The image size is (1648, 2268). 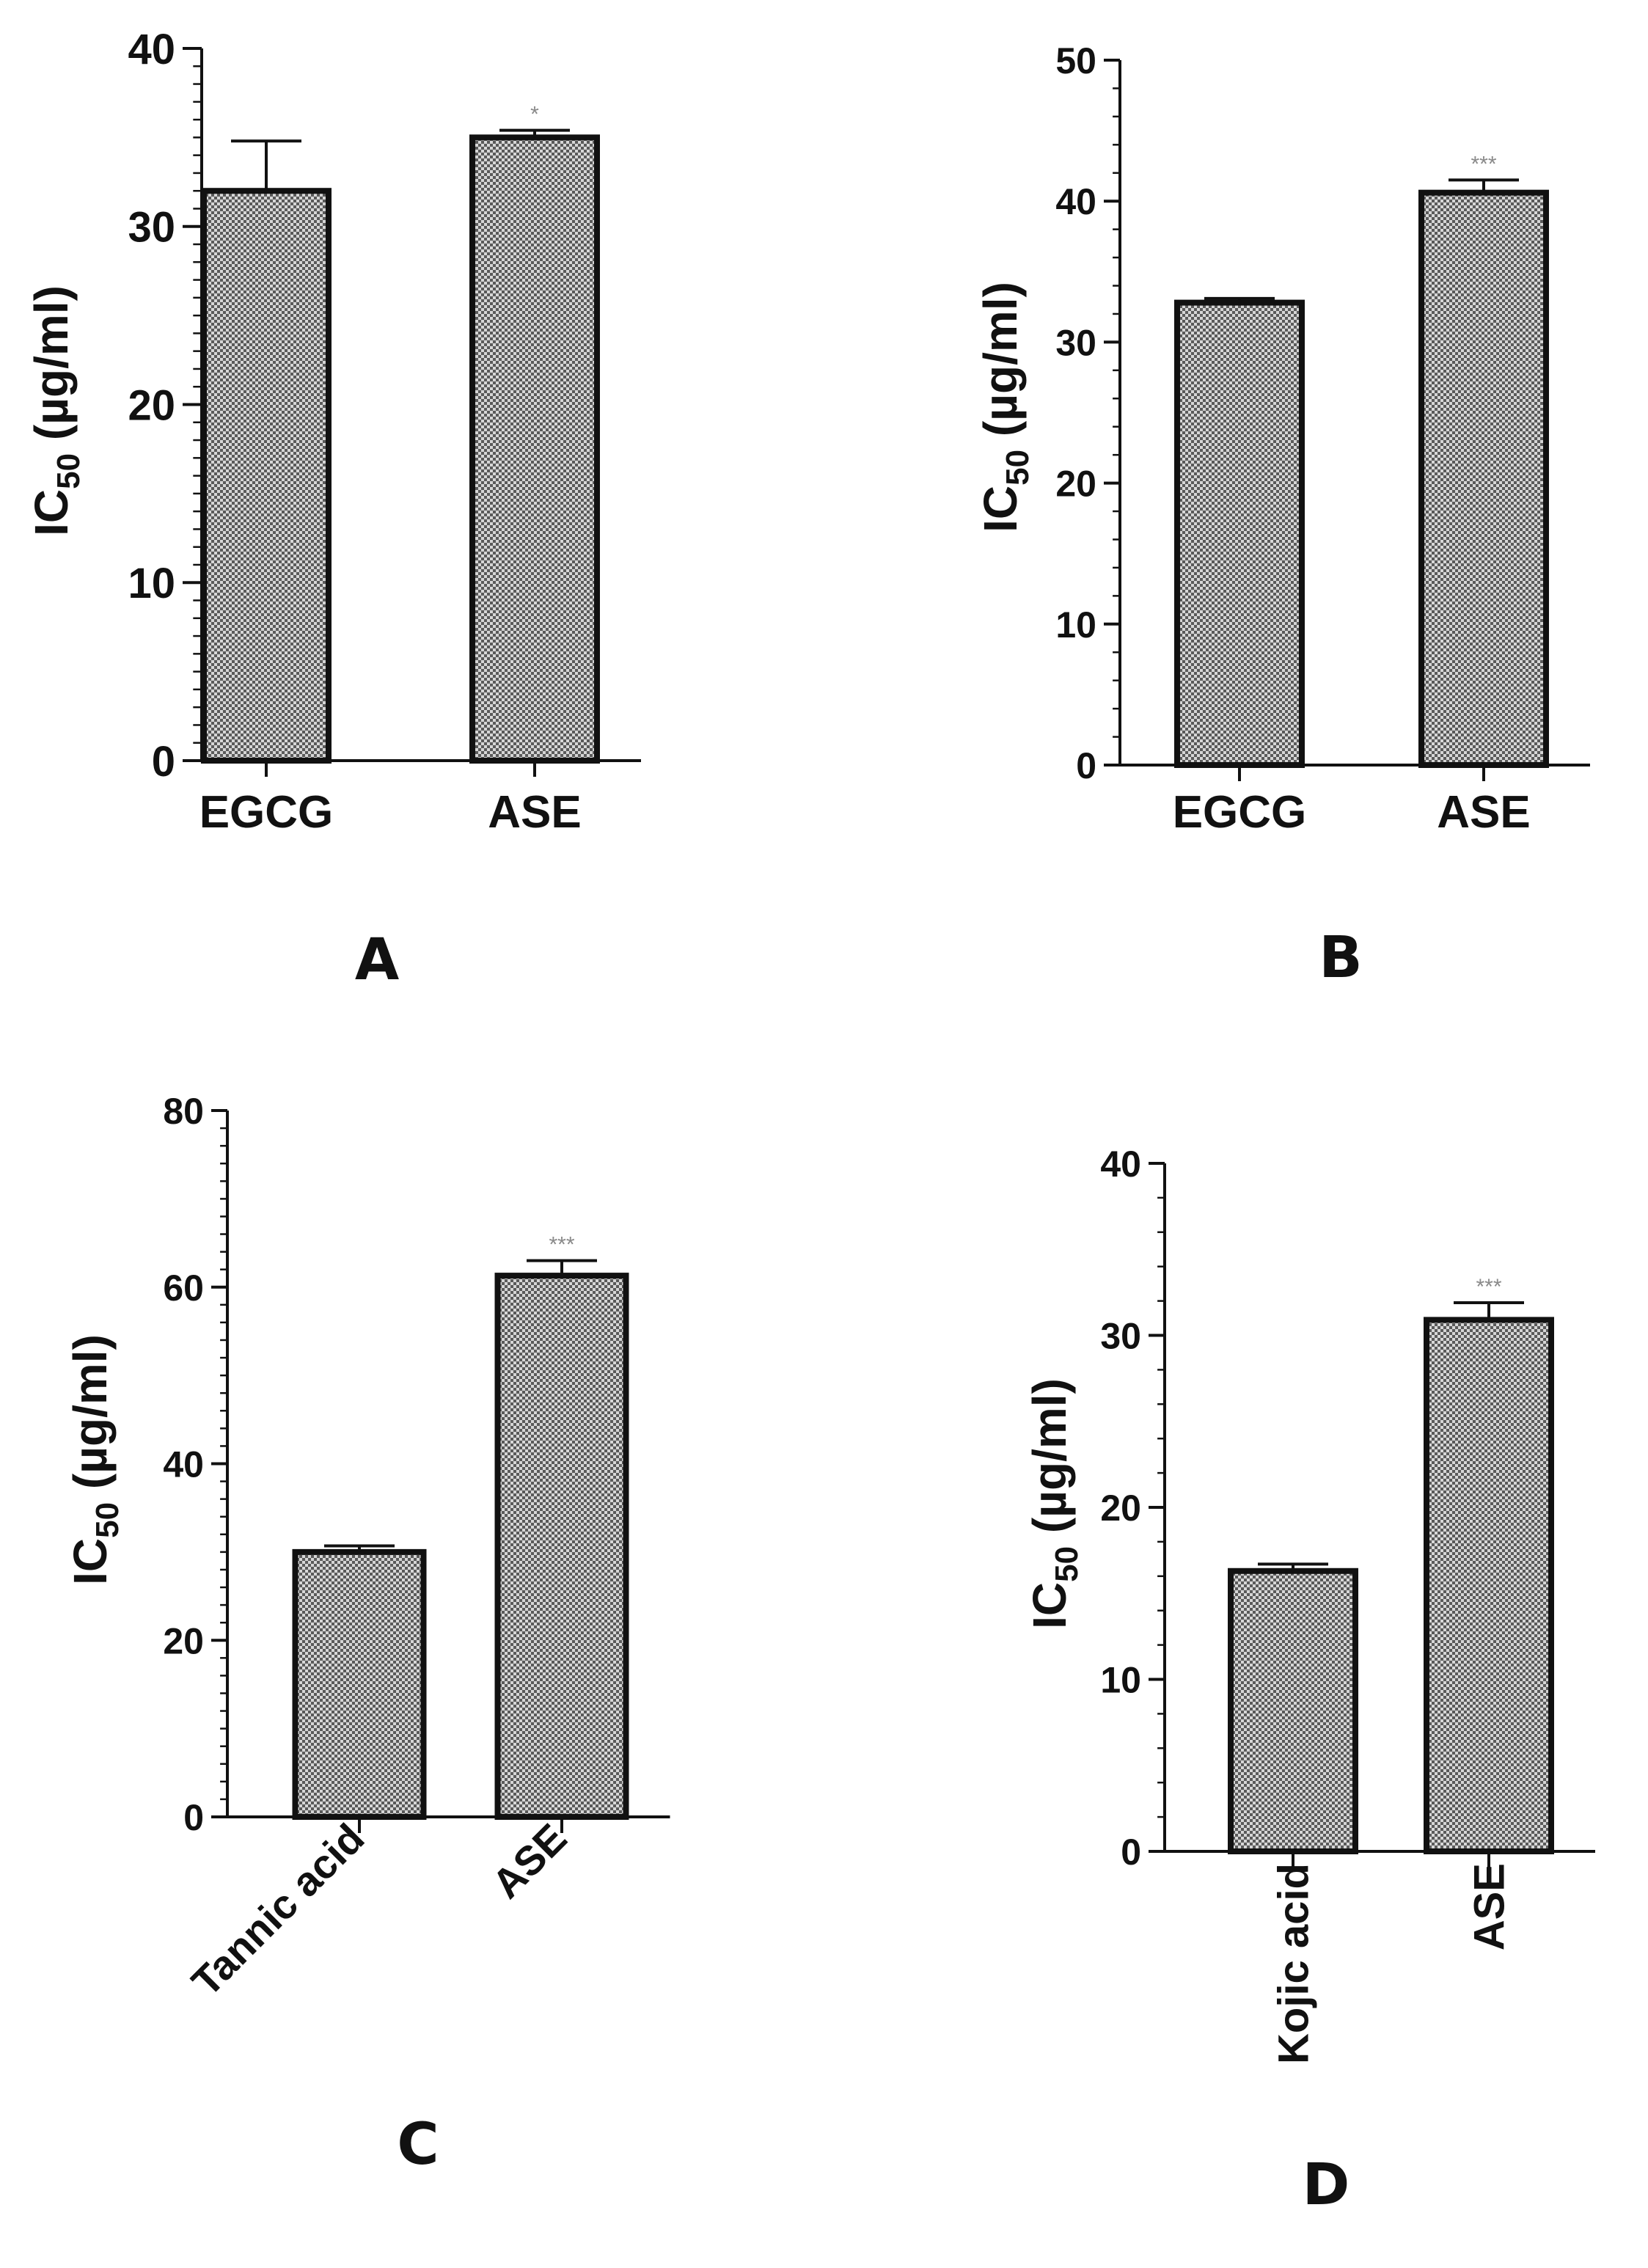 What do you see at coordinates (535, 115) in the screenshot?
I see `significance-label: *` at bounding box center [535, 115].